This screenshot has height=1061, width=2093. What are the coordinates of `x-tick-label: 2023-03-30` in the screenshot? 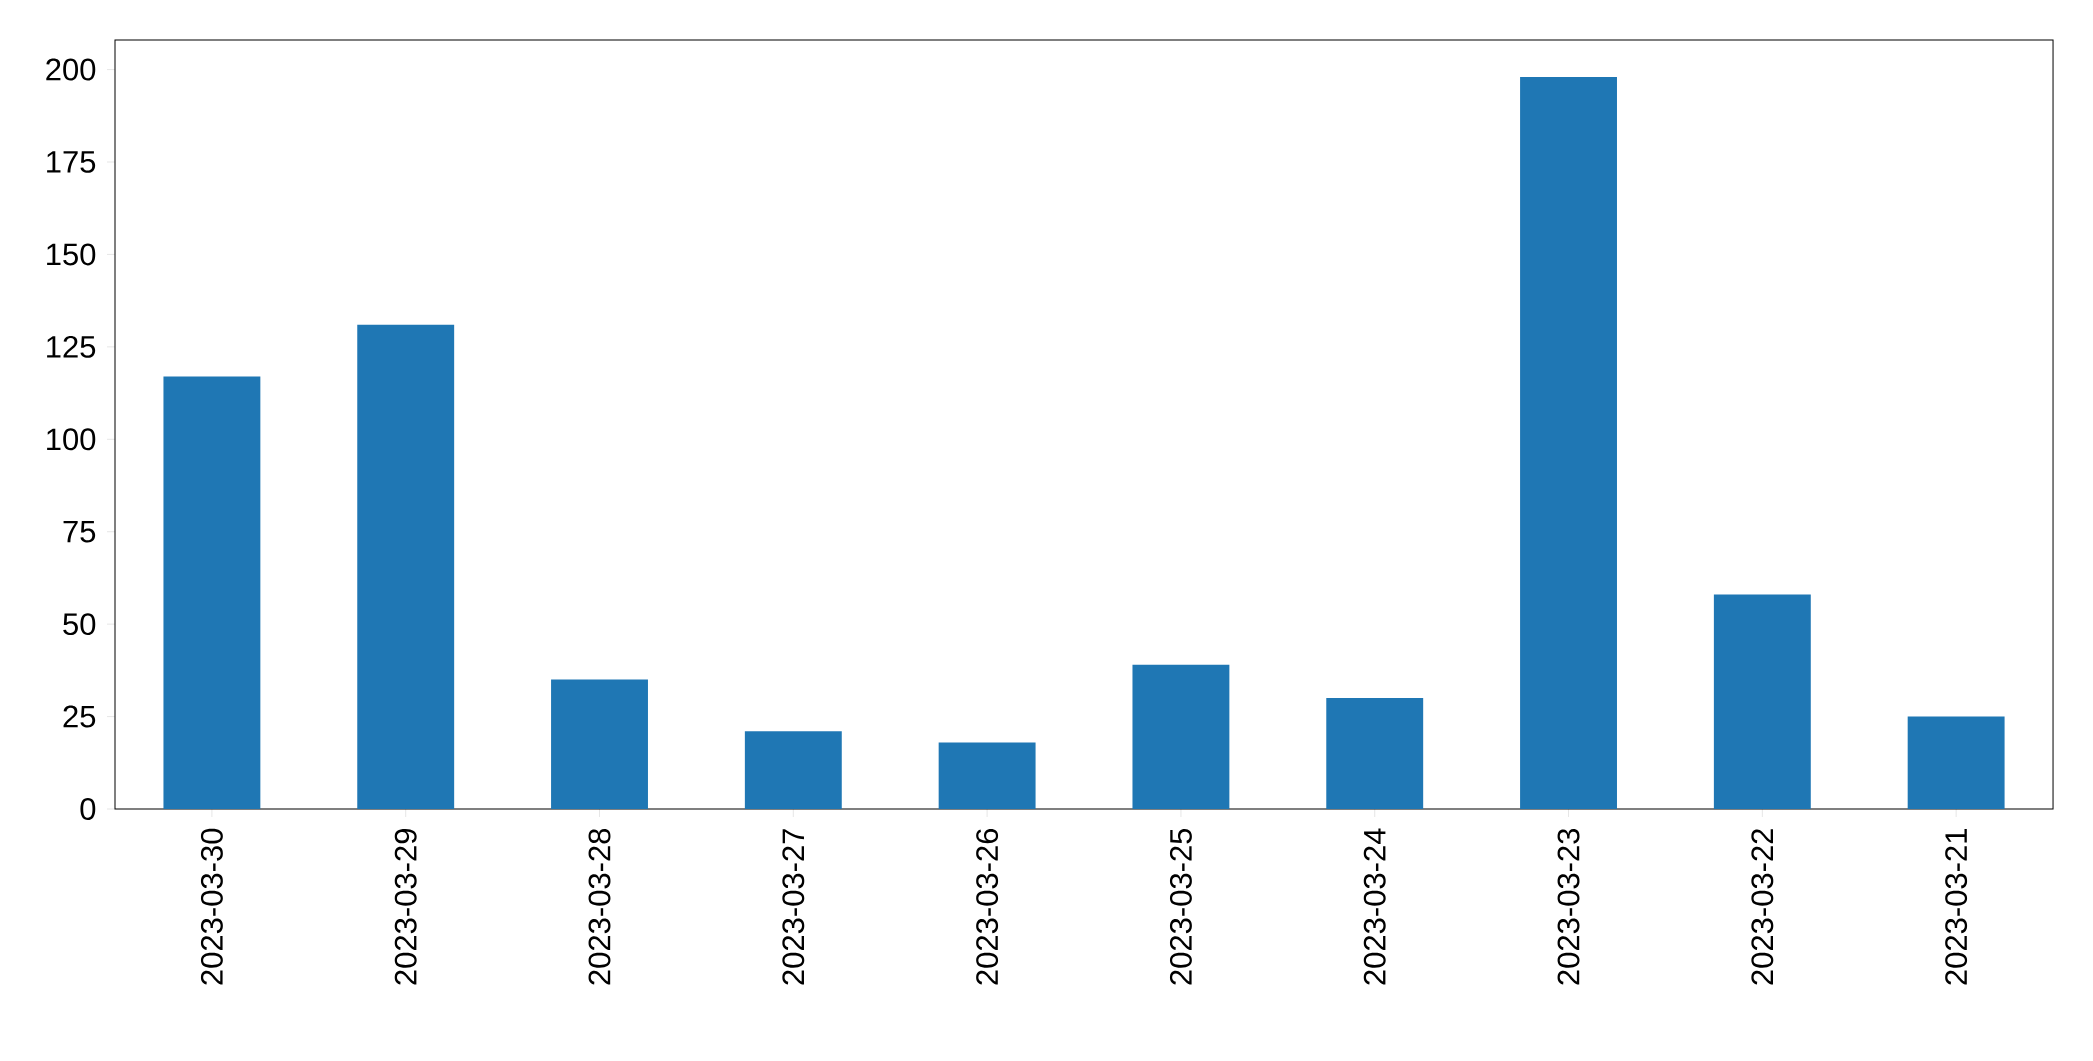 It's located at (211, 906).